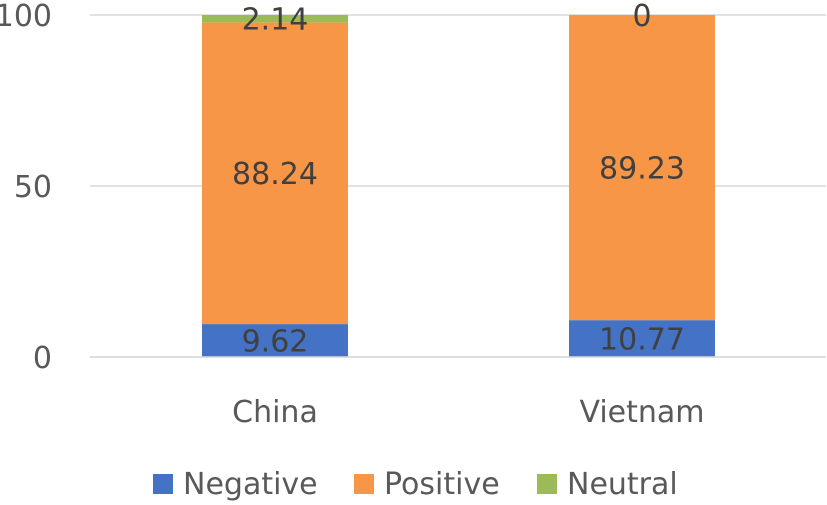 The width and height of the screenshot is (827, 505). What do you see at coordinates (622, 484) in the screenshot?
I see `legend-label: Neutral` at bounding box center [622, 484].